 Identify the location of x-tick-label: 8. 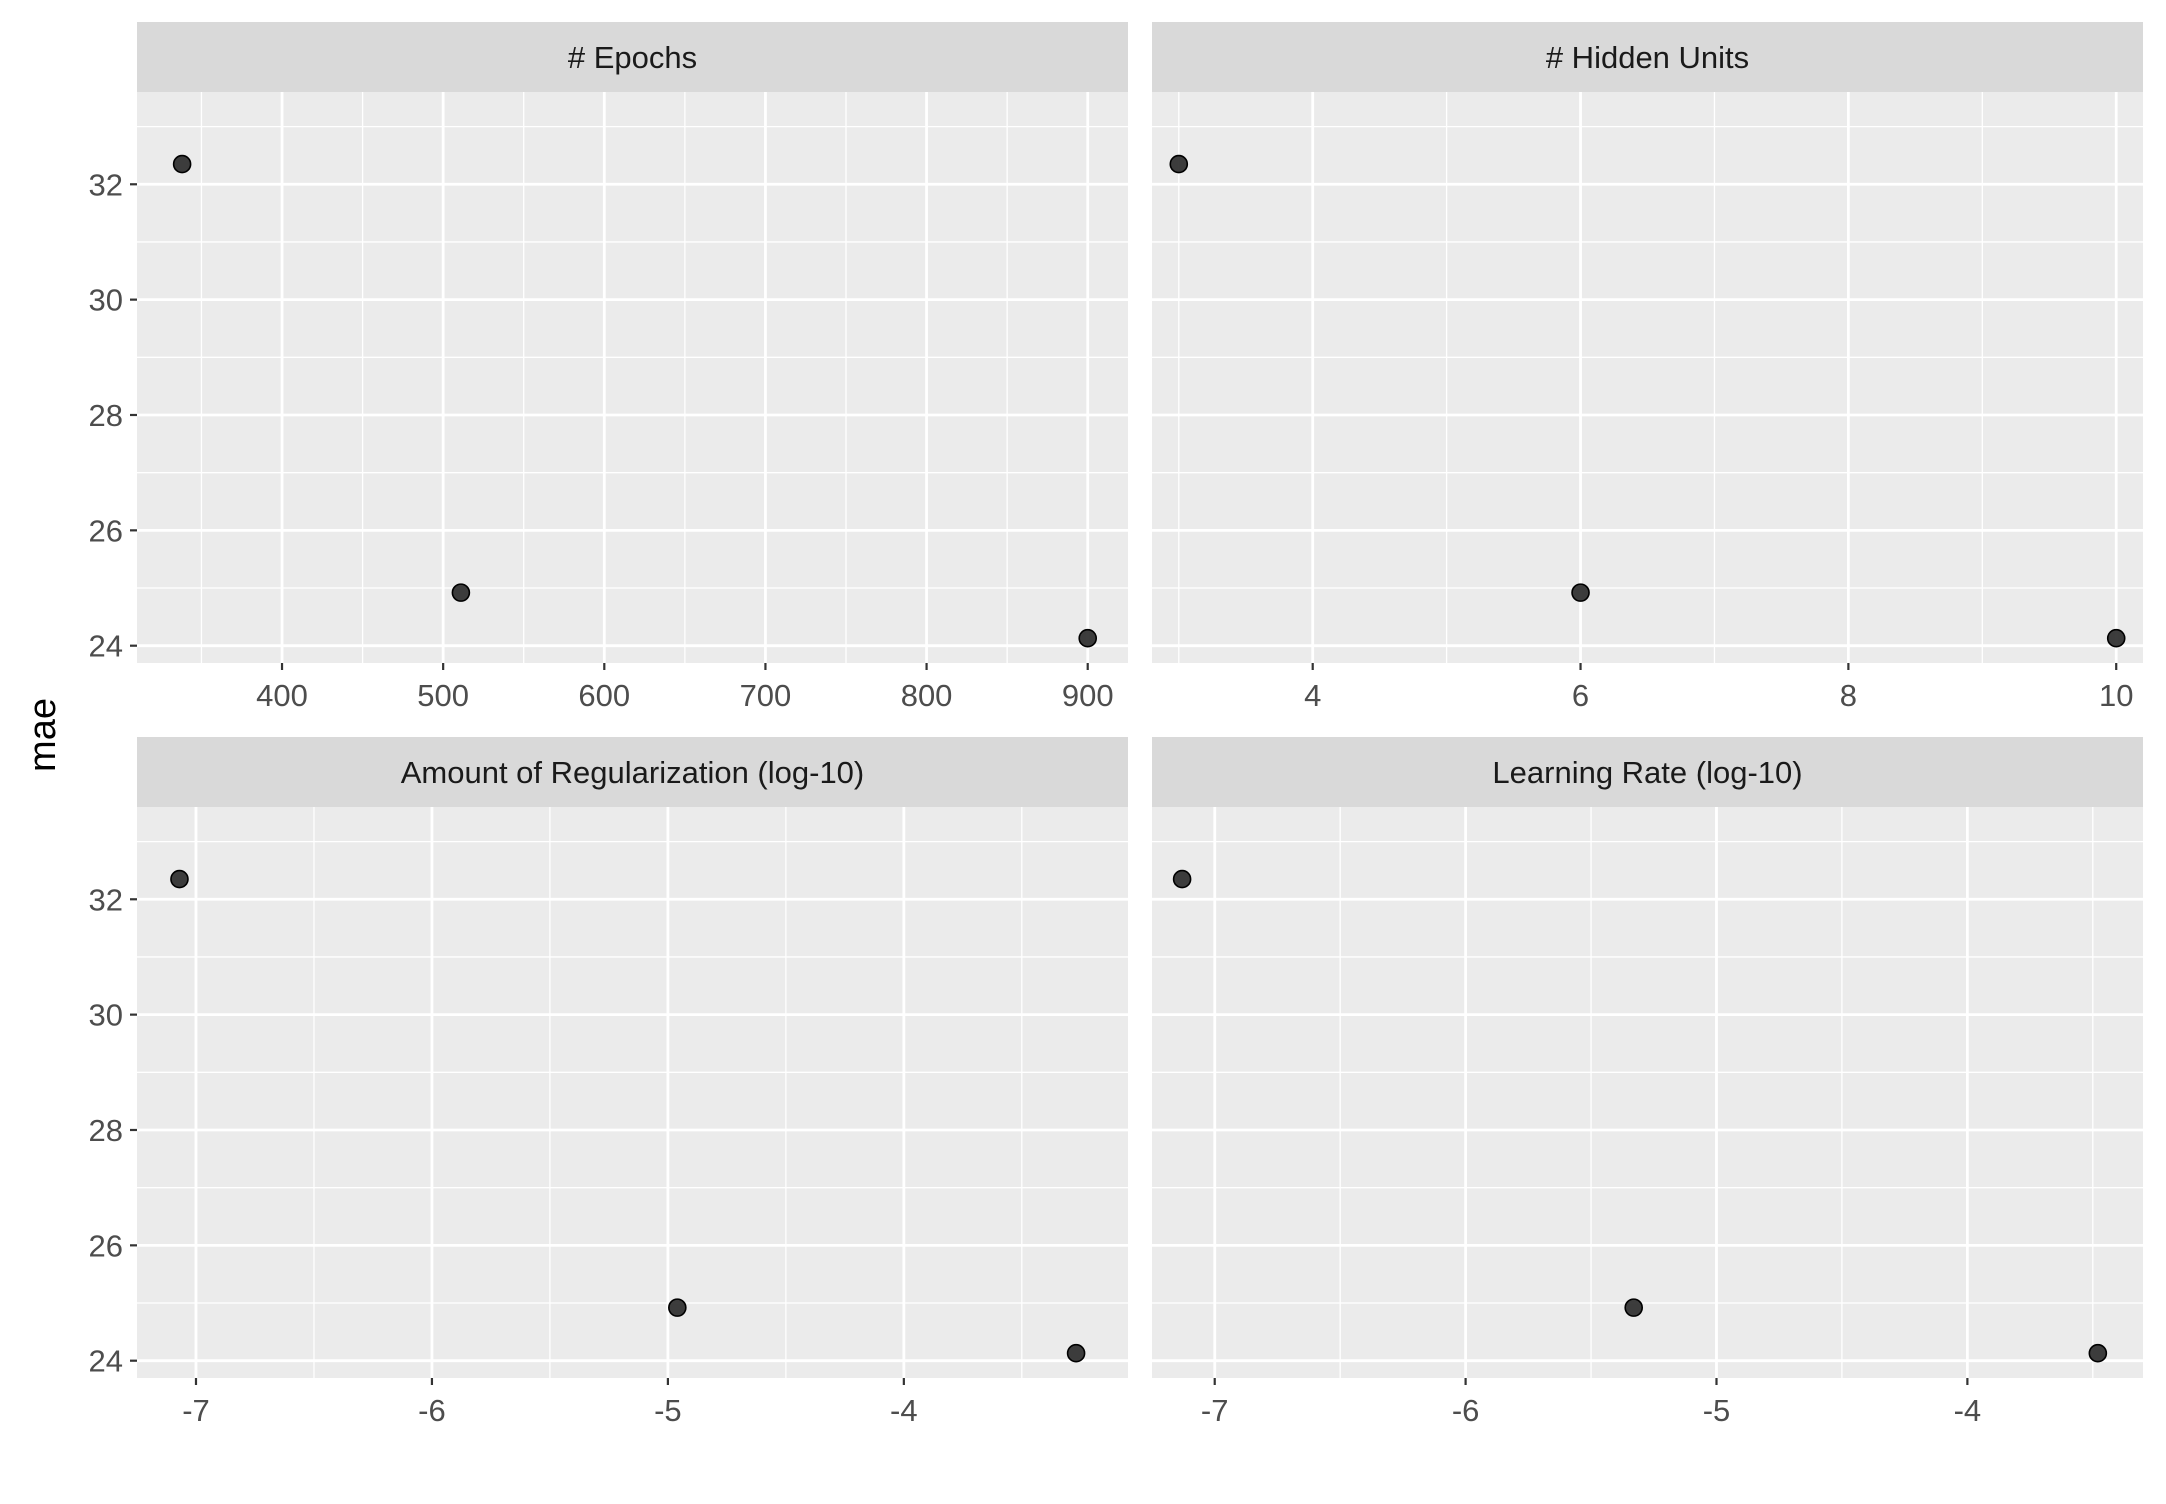
(1848, 695).